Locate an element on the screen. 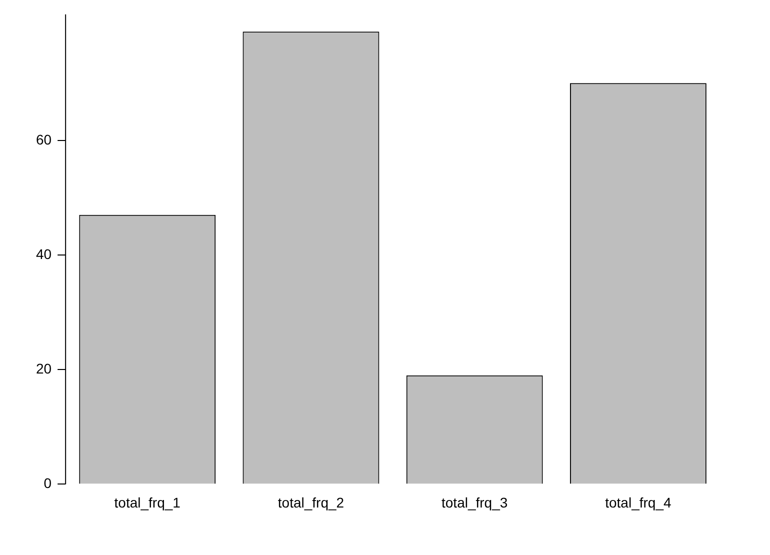 The image size is (770, 555). x-tick-label: total_frq_4 is located at coordinates (638, 502).